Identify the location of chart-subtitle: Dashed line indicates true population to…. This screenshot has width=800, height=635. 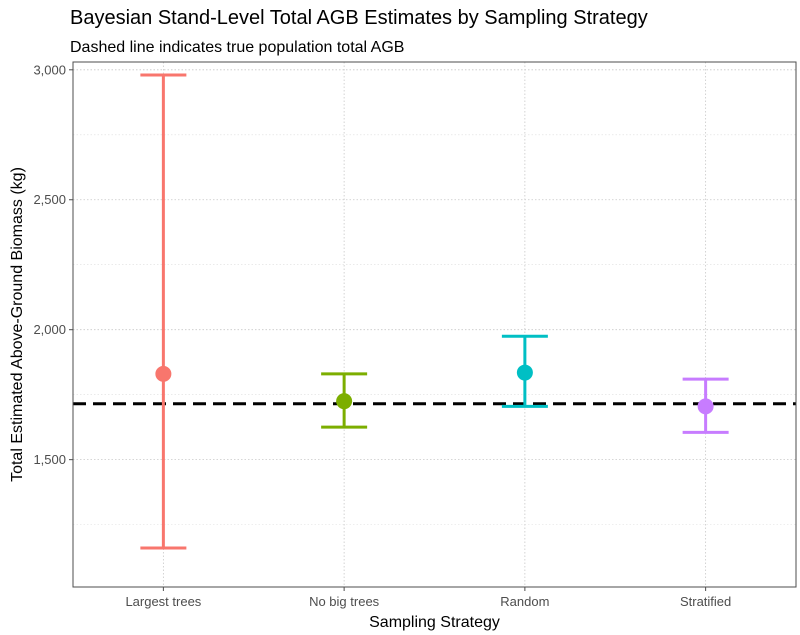
(237, 47).